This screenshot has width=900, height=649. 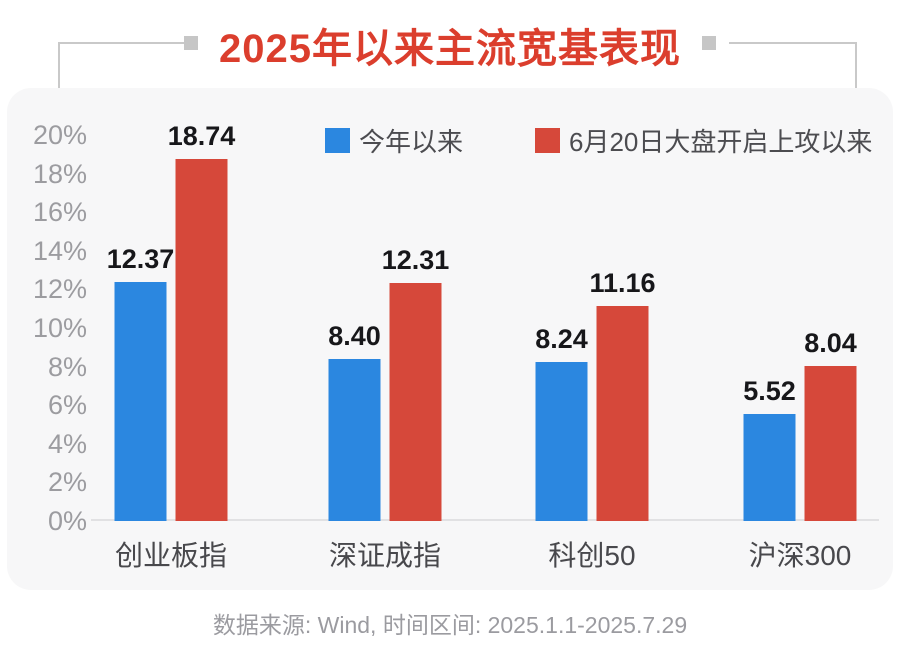 I want to click on y-axis-tick-label: 20%, so click(x=59, y=135).